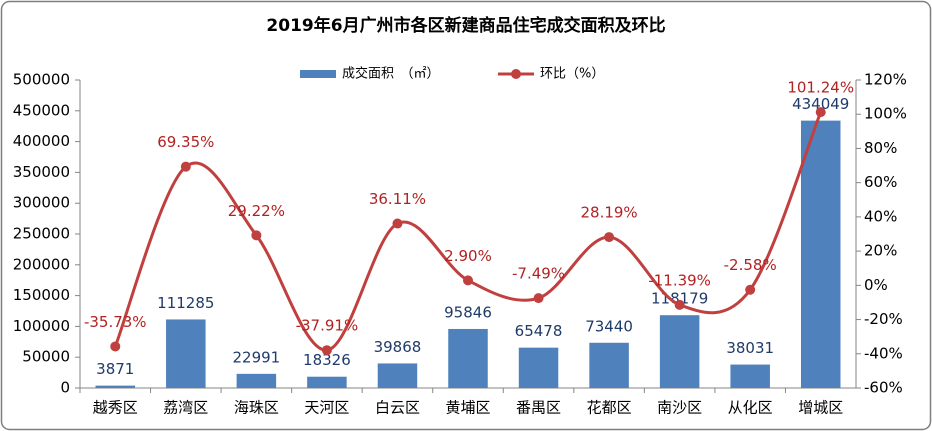 The height and width of the screenshot is (431, 932). What do you see at coordinates (880, 216) in the screenshot?
I see `y2-tick-label: 40%` at bounding box center [880, 216].